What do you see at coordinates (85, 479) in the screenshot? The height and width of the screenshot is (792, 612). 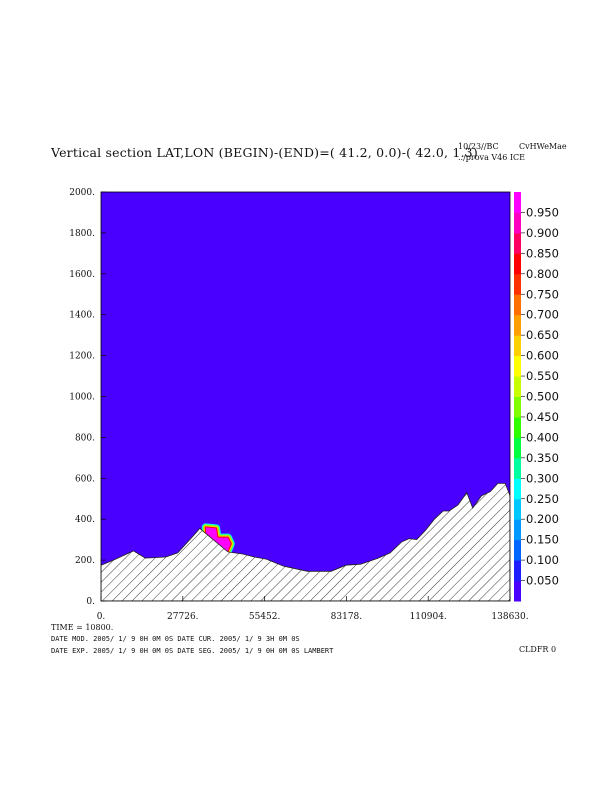 I see `y-tick-label: 600.` at bounding box center [85, 479].